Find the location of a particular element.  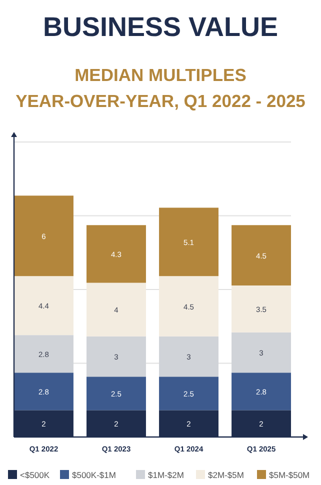

legend-label: $5M-$50M is located at coordinates (289, 475).